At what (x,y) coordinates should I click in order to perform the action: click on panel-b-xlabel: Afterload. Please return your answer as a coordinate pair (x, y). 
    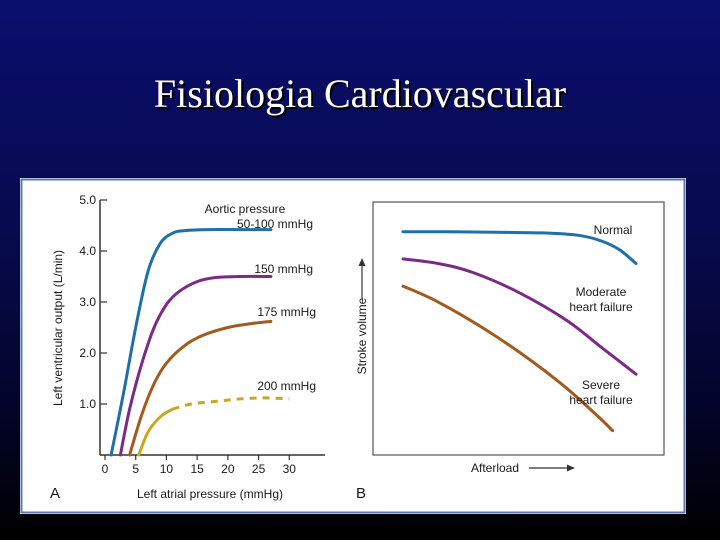
    Looking at the image, I should click on (495, 468).